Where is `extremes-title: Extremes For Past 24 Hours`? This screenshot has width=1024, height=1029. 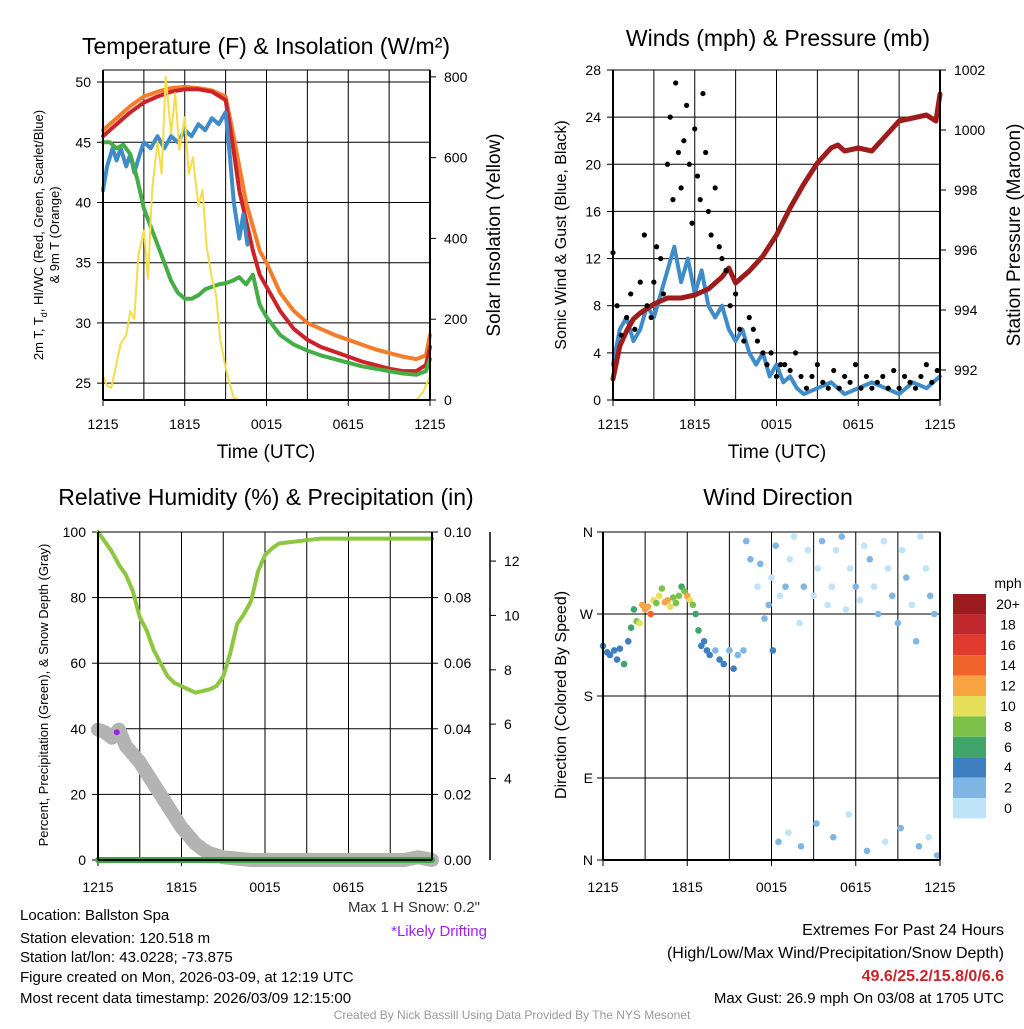 extremes-title: Extremes For Past 24 Hours is located at coordinates (903, 930).